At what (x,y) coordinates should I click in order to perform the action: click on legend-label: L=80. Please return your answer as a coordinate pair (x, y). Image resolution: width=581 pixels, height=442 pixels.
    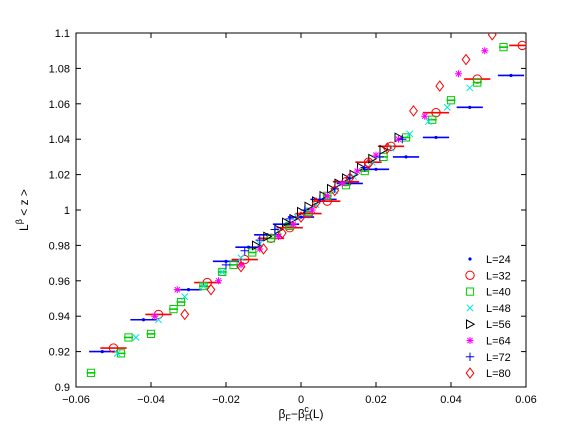
    Looking at the image, I should click on (498, 374).